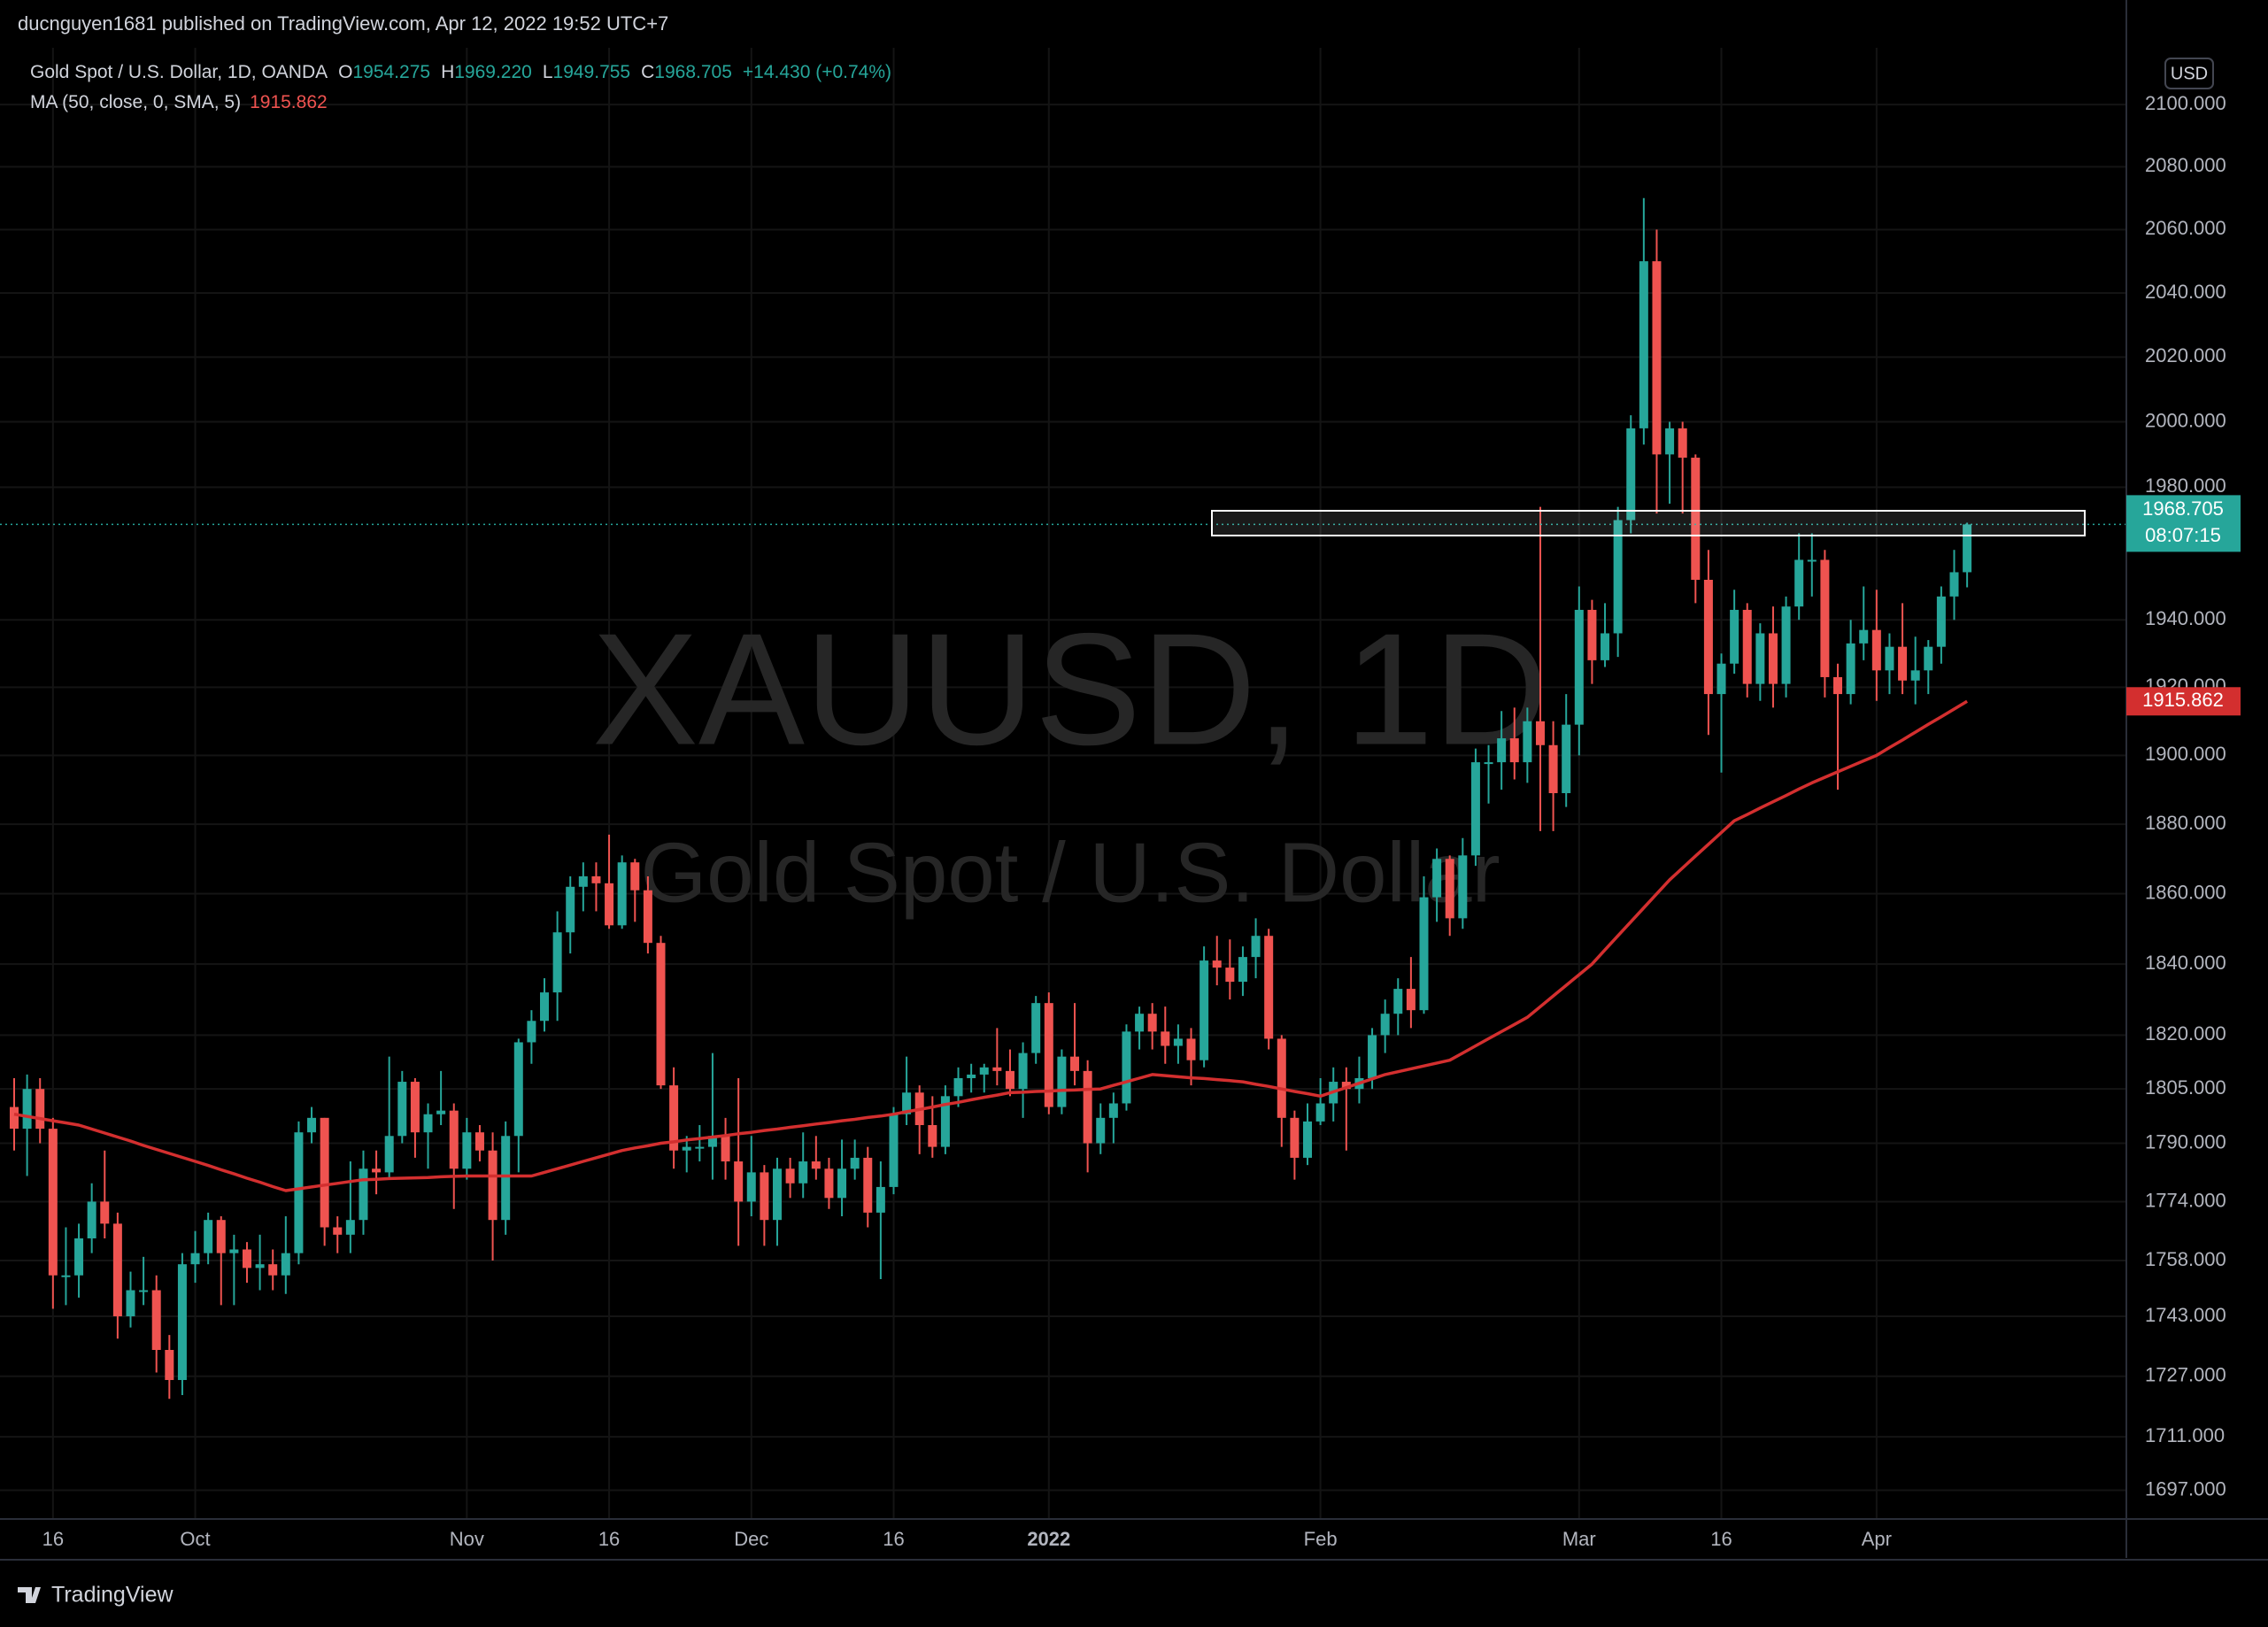 The image size is (2268, 1627). I want to click on y-tick-label: 2040.000, so click(2185, 292).